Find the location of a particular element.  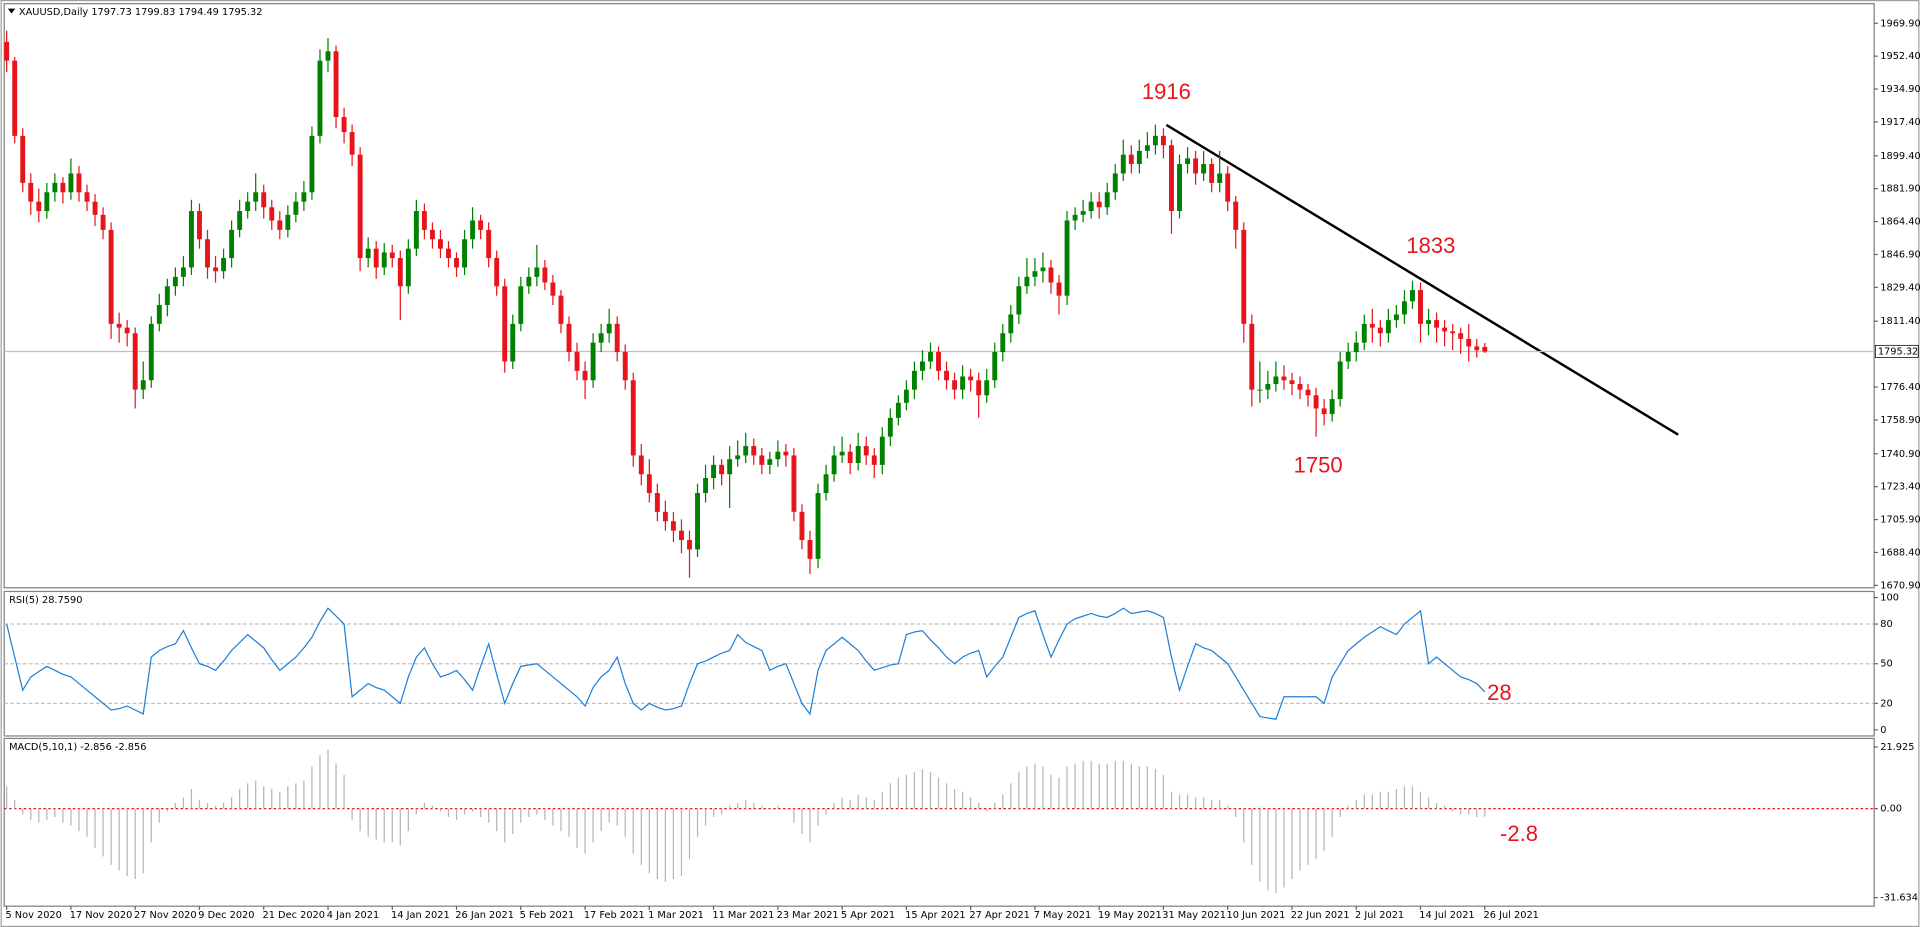

trend-line is located at coordinates (1422, 279).